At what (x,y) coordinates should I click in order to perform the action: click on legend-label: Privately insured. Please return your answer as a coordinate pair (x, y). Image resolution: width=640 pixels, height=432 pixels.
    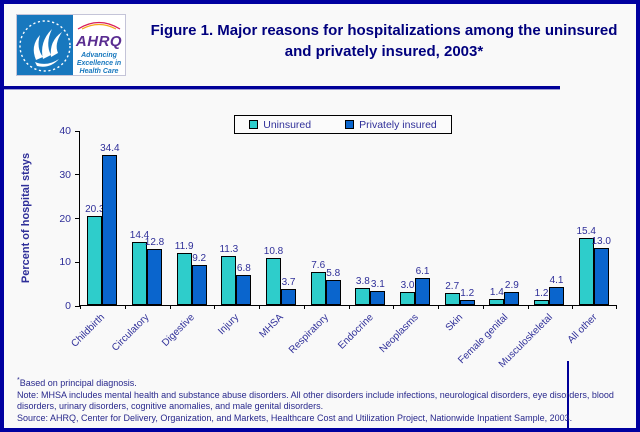
    Looking at the image, I should click on (398, 124).